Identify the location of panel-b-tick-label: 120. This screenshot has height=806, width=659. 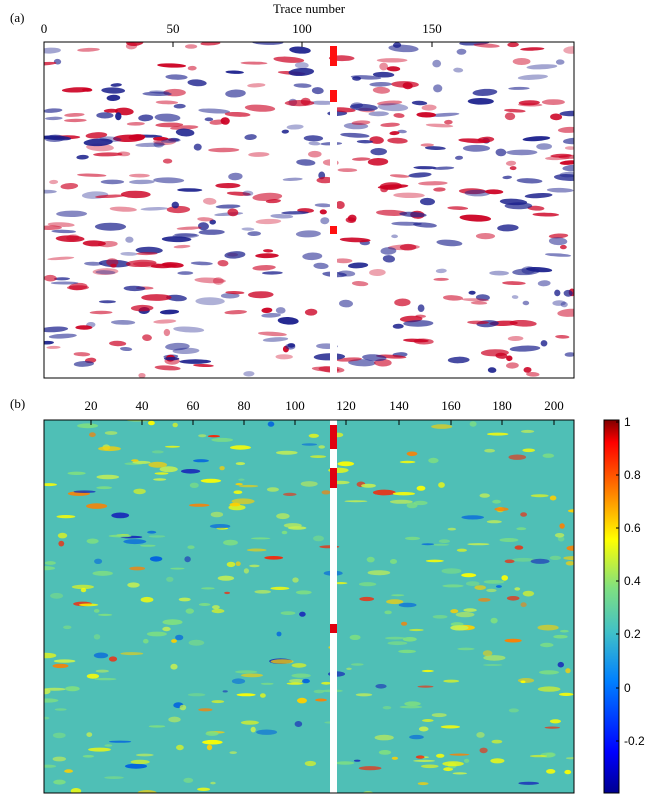
(346, 405).